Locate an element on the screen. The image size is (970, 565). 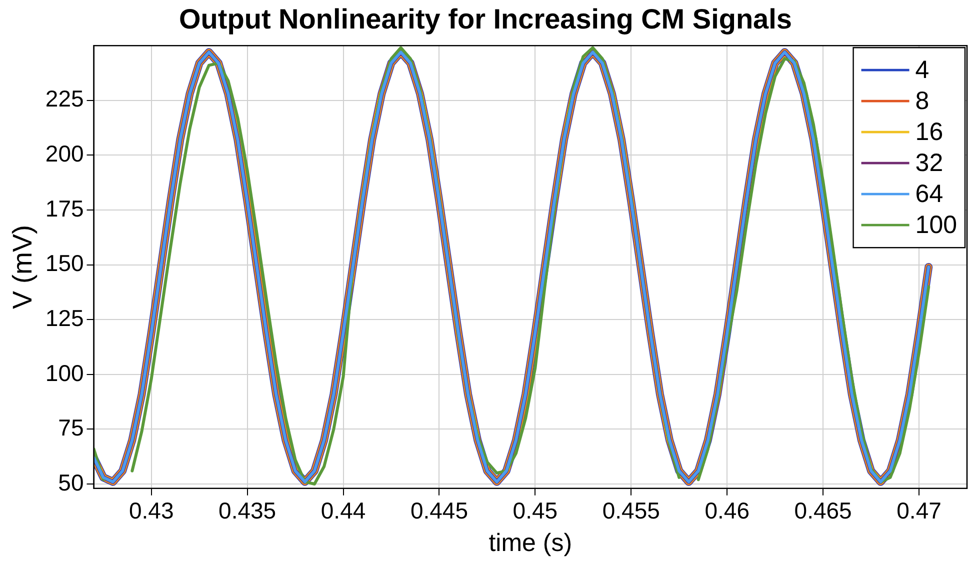
x-tick-label: 0.455 is located at coordinates (631, 511).